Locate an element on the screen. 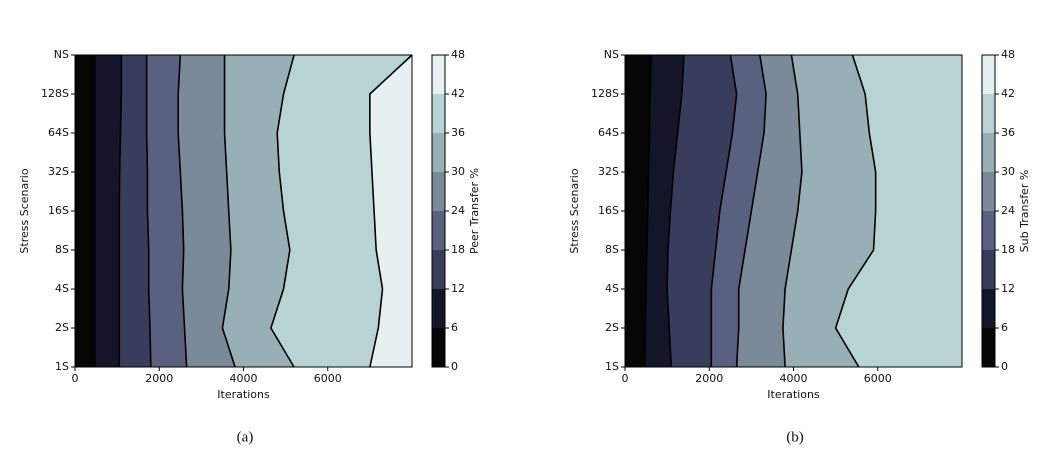 The width and height of the screenshot is (1047, 453). caption: (b) is located at coordinates (795, 437).